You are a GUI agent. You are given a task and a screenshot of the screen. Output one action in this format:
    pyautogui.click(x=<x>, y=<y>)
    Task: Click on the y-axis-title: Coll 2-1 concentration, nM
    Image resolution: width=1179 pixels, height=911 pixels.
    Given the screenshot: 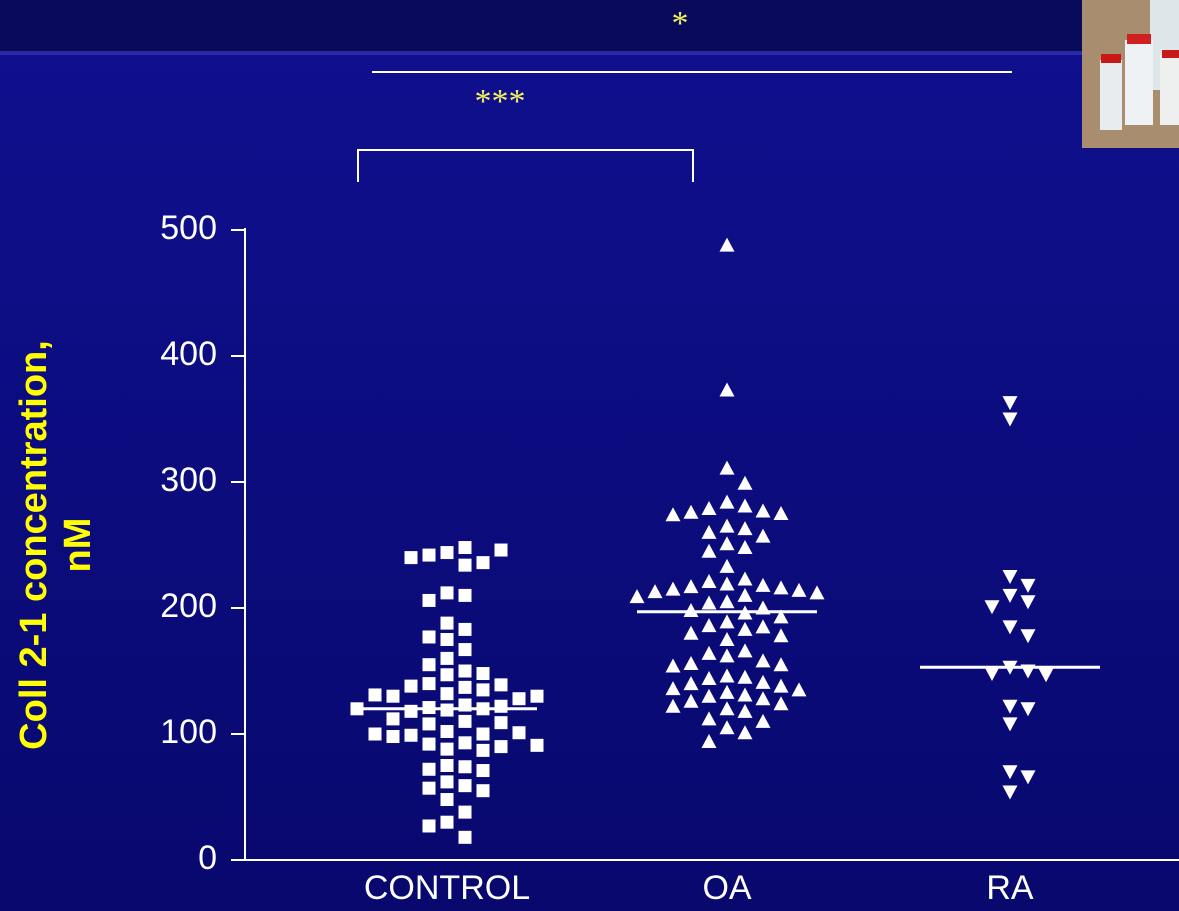 What is the action you would take?
    pyautogui.click(x=56, y=545)
    